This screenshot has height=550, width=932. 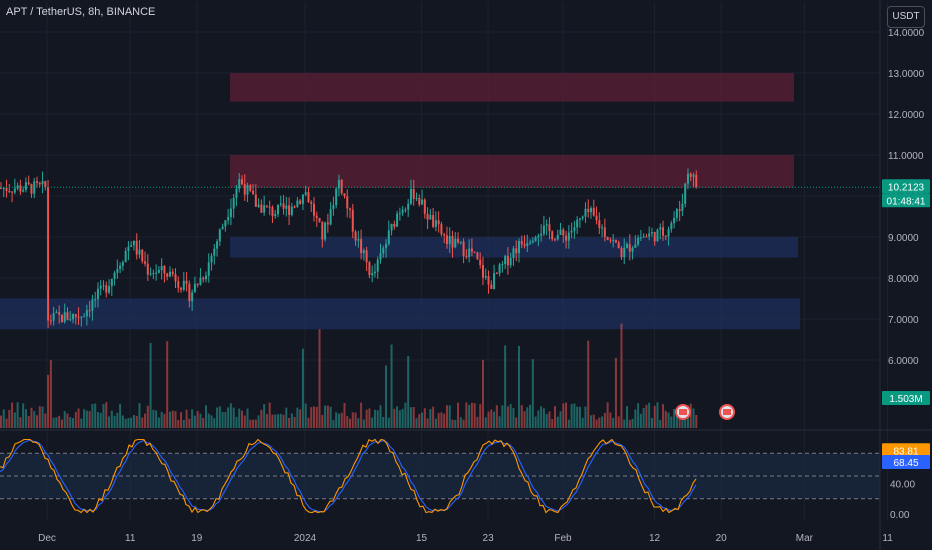 I want to click on time-axis-label: 20, so click(x=722, y=538).